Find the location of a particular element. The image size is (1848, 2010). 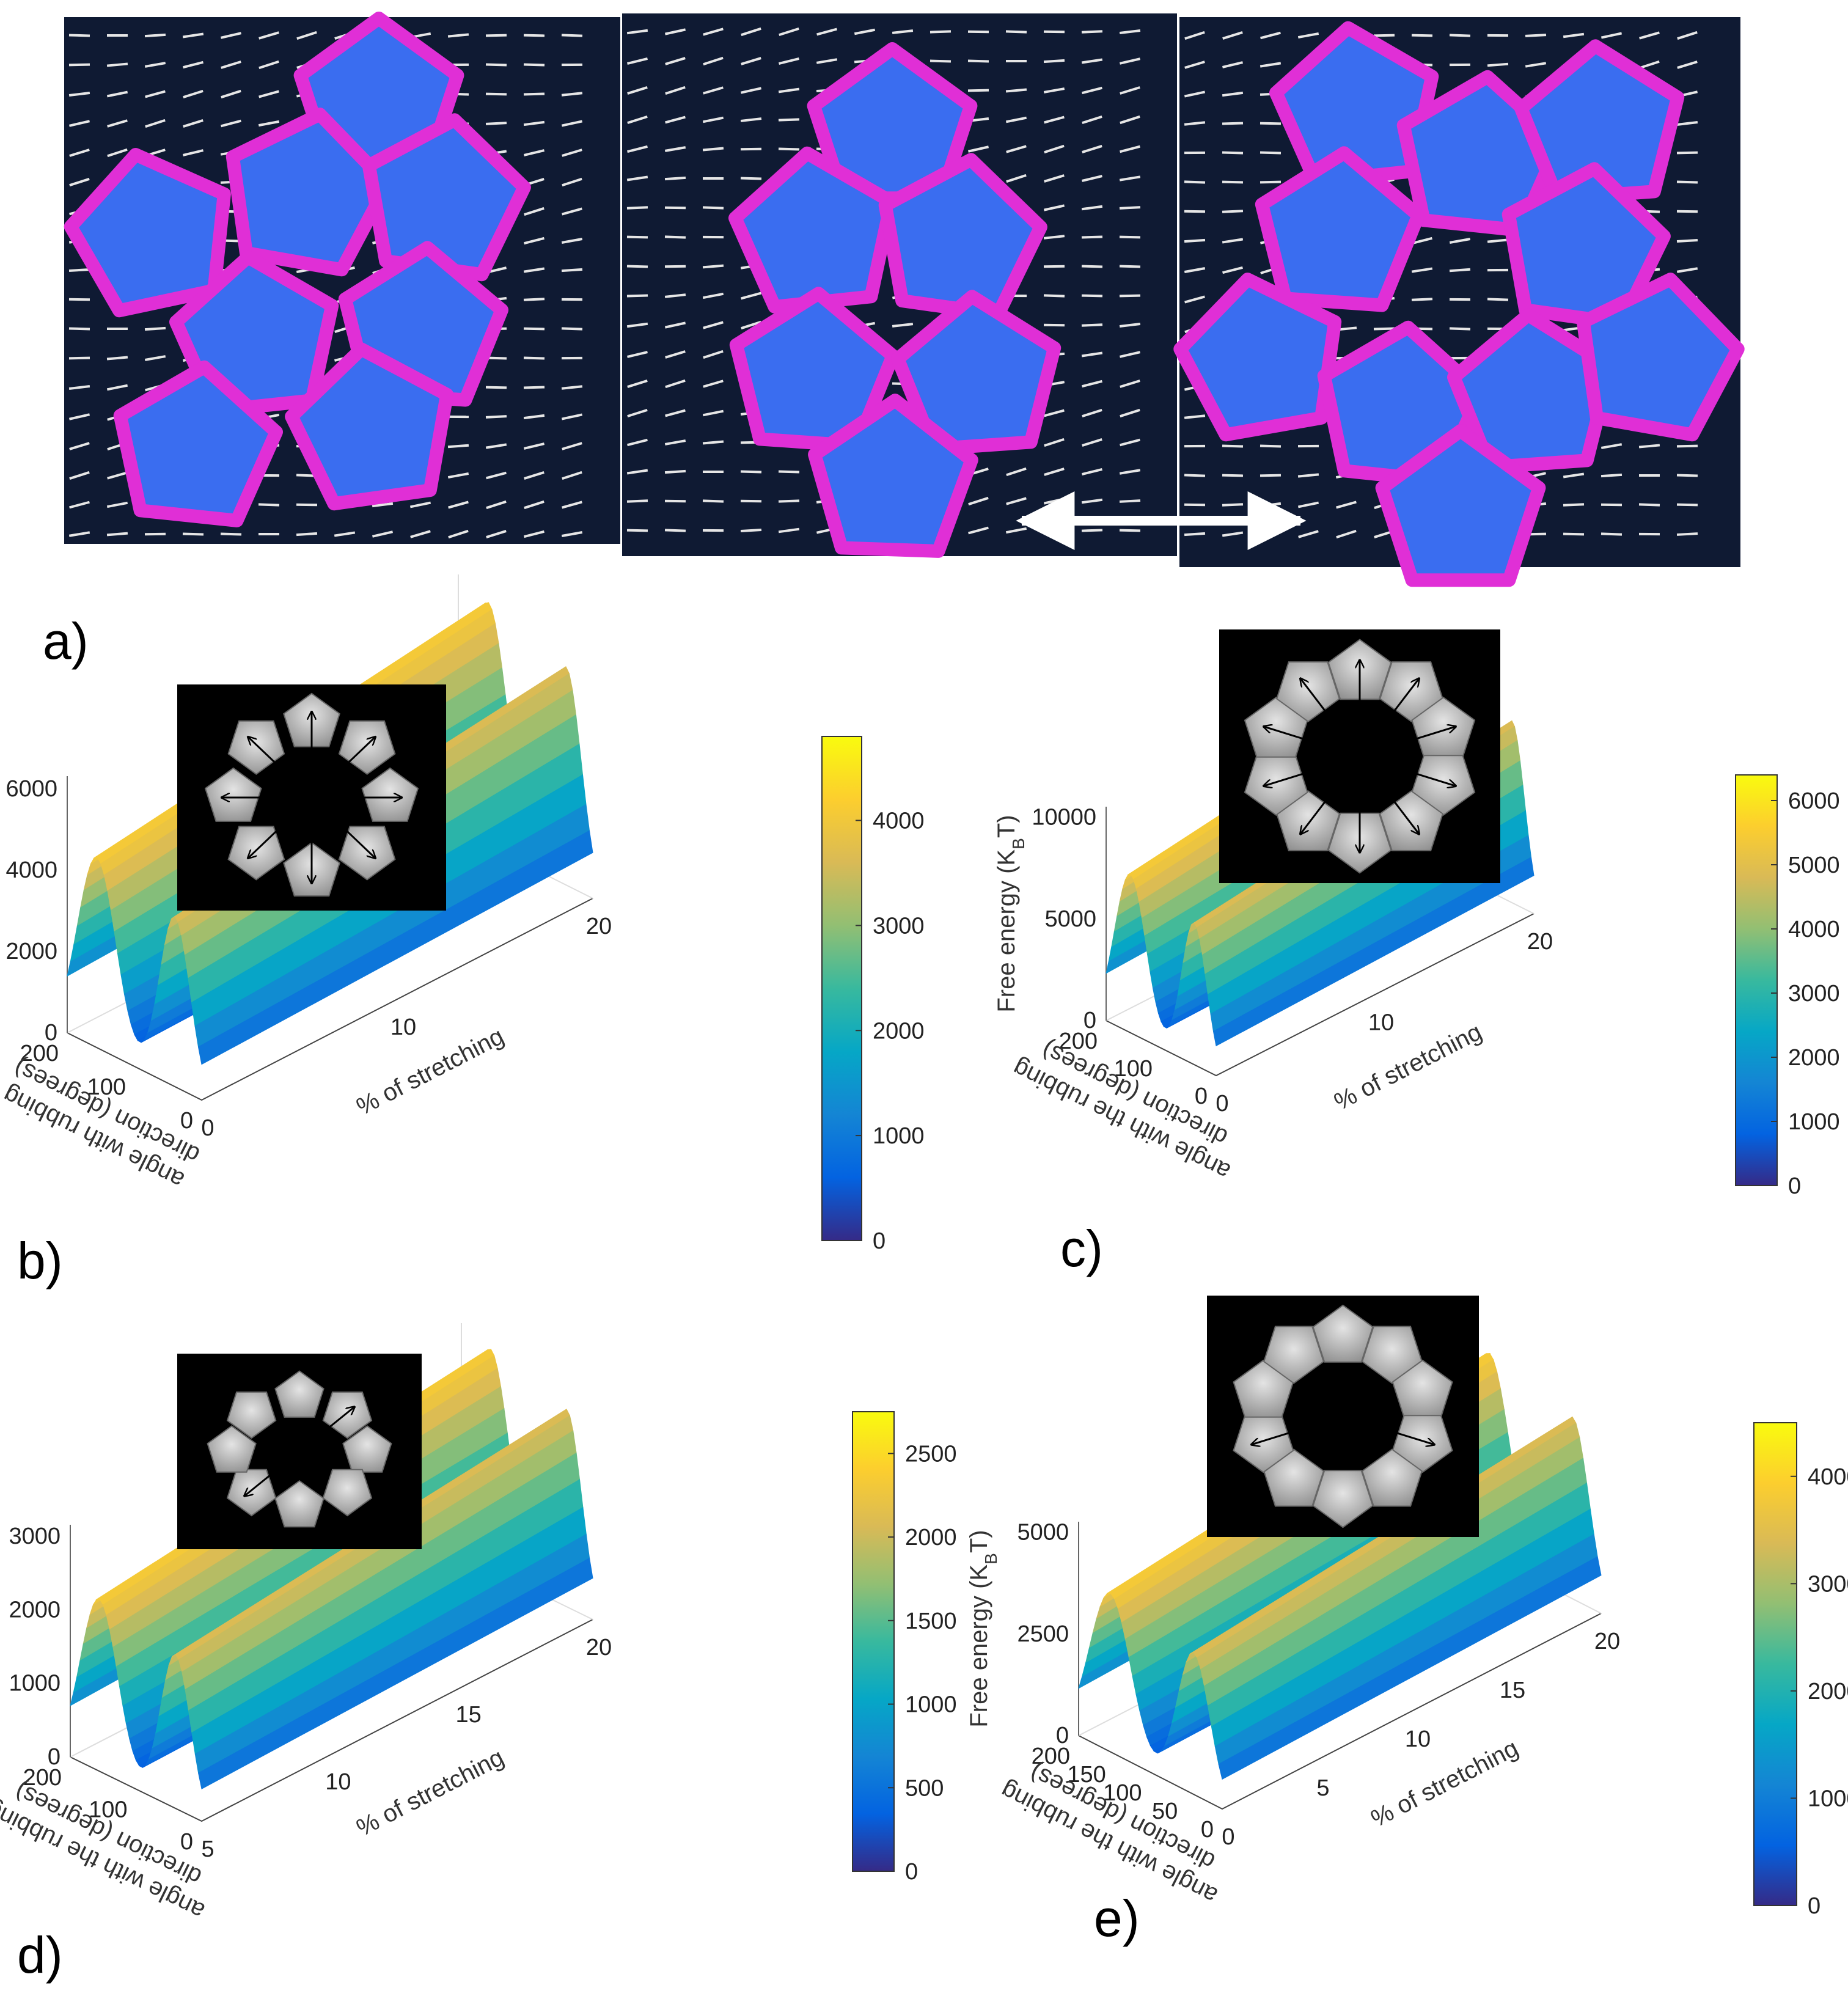

z-axis-label-end: T) is located at coordinates (979, 1541).